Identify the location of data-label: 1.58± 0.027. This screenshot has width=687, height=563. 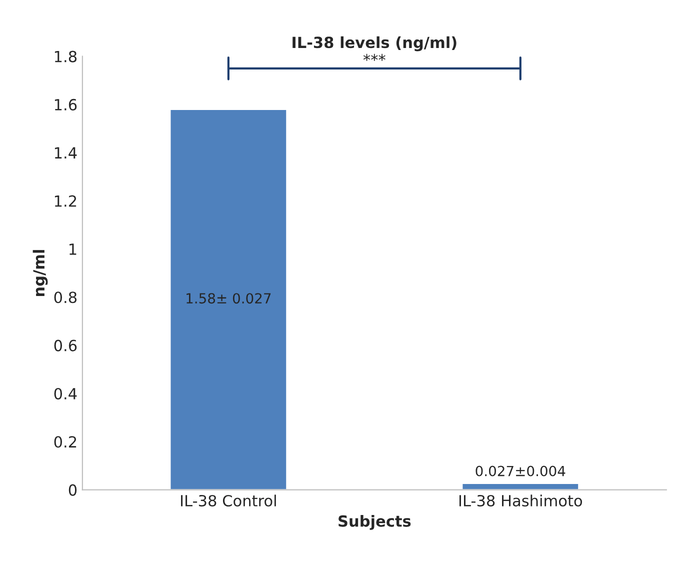
(228, 298).